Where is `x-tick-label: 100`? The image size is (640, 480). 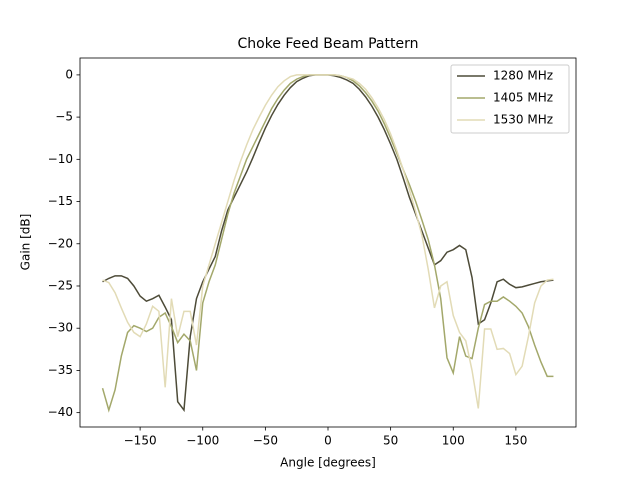
x-tick-label: 100 is located at coordinates (453, 441).